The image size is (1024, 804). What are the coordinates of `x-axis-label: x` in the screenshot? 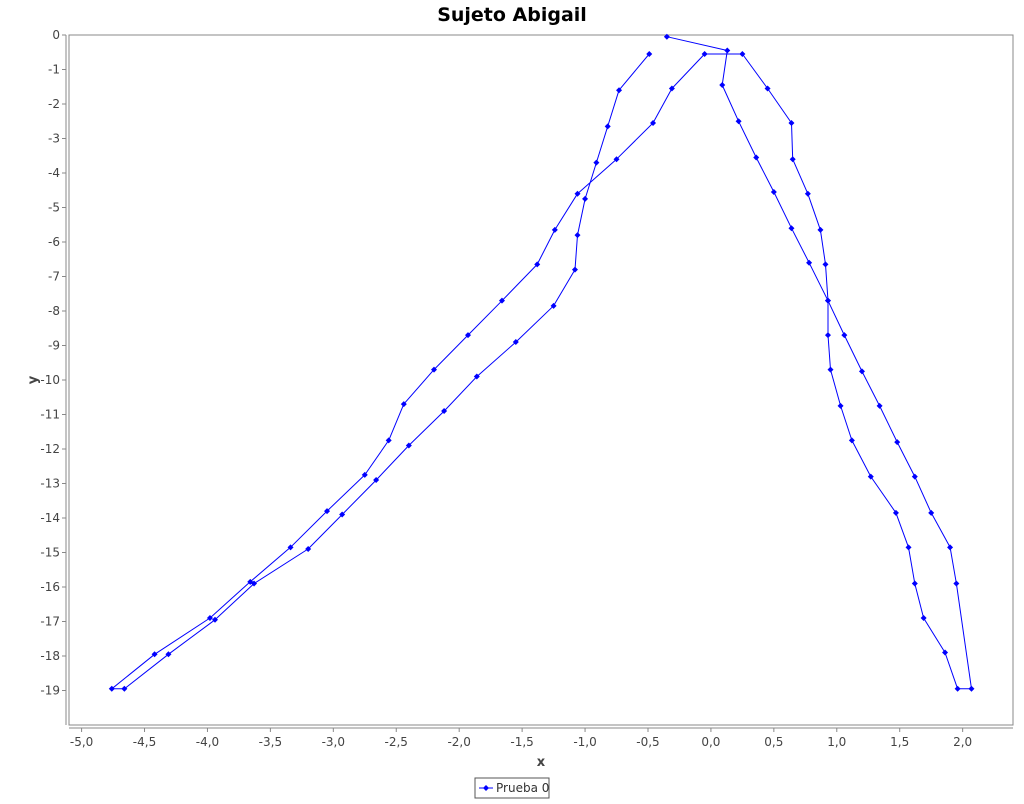 It's located at (541, 762).